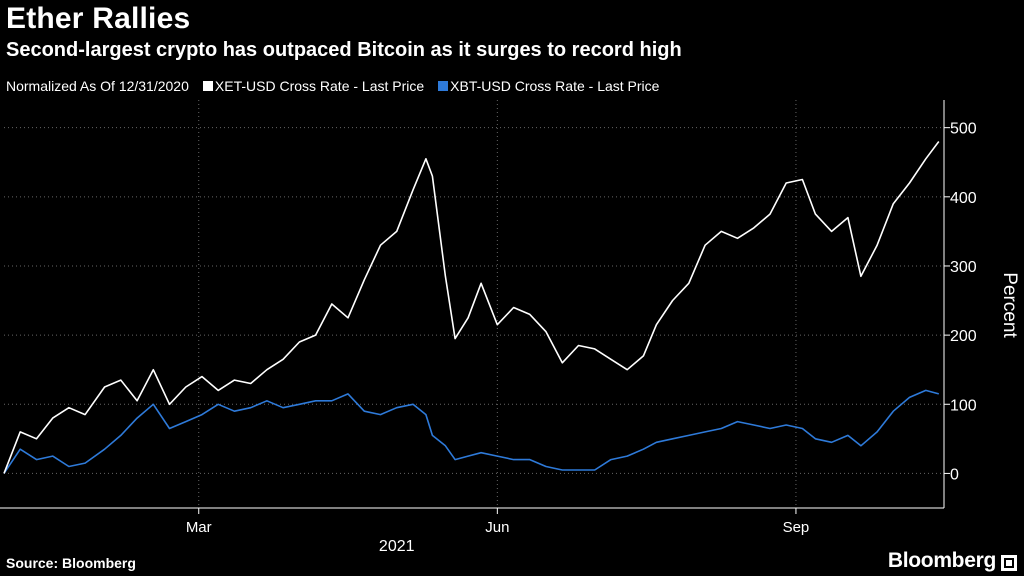  What do you see at coordinates (941, 560) in the screenshot?
I see `bloomberg-logo: Bloomberg` at bounding box center [941, 560].